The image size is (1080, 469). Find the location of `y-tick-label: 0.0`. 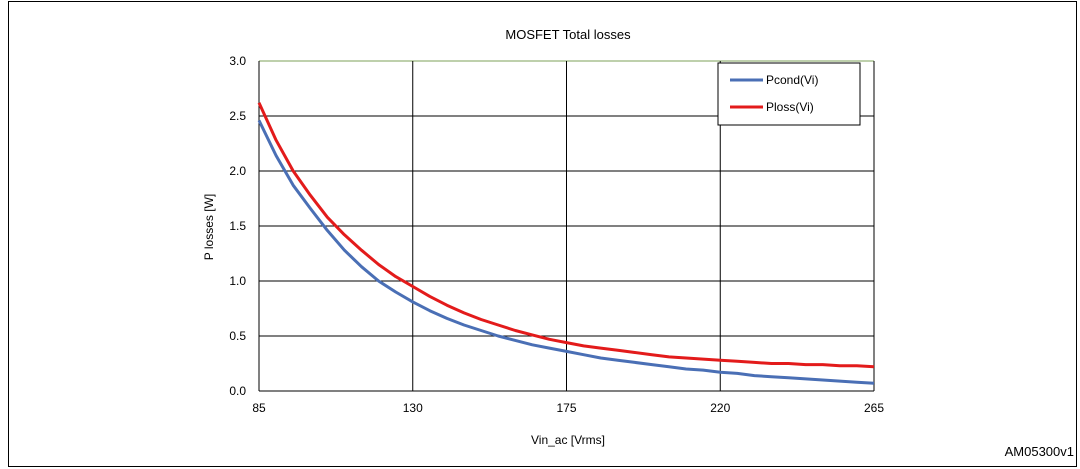

y-tick-label: 0.0 is located at coordinates (237, 391).